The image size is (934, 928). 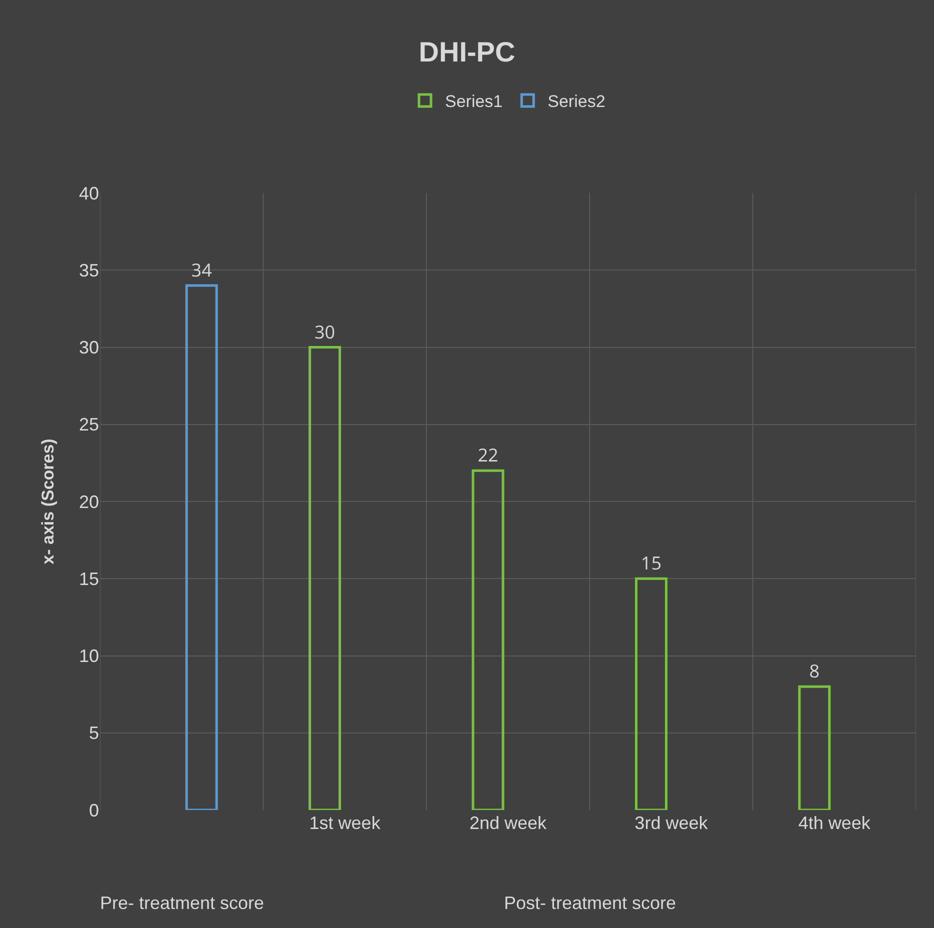 What do you see at coordinates (488, 456) in the screenshot?
I see `data-label: 22` at bounding box center [488, 456].